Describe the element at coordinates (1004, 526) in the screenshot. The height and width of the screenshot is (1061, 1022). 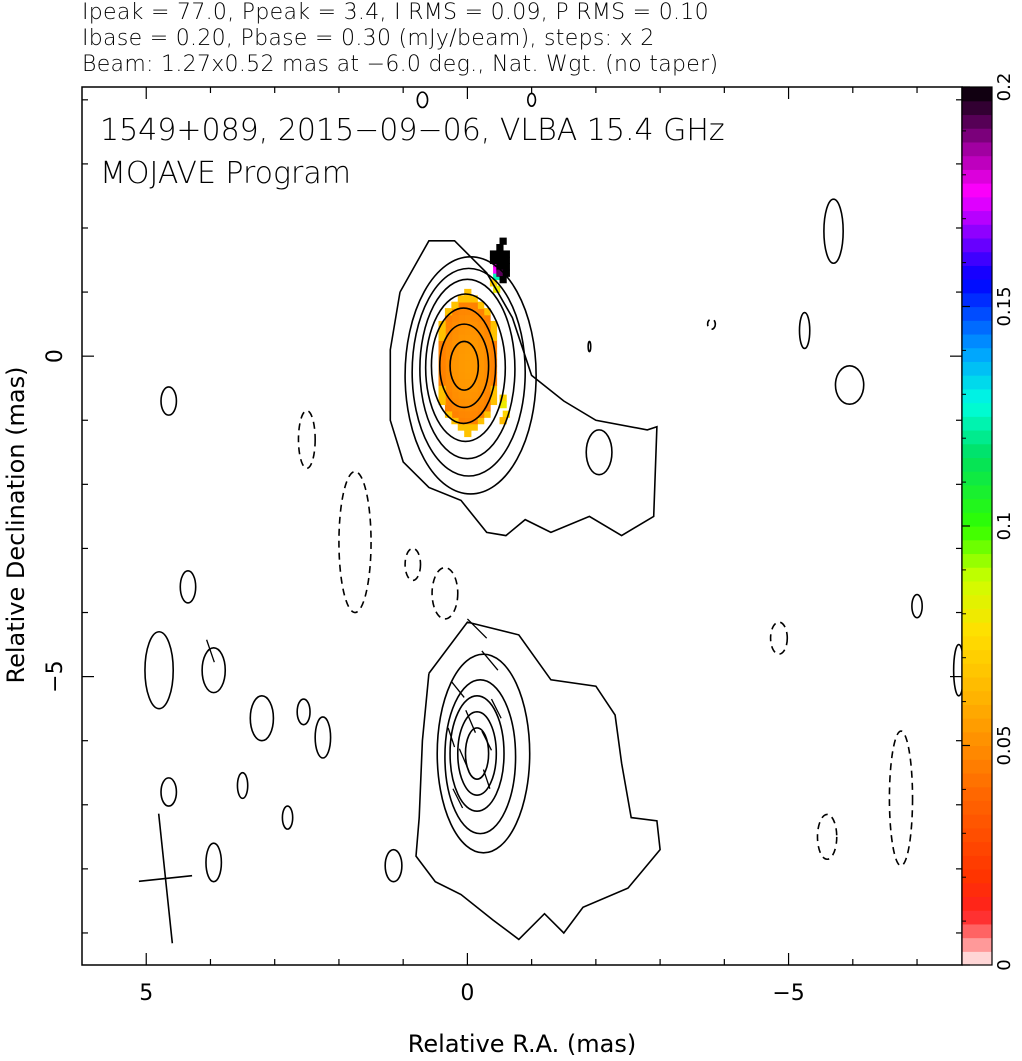
I see `colorbar-tick-label: 0.1` at that location.